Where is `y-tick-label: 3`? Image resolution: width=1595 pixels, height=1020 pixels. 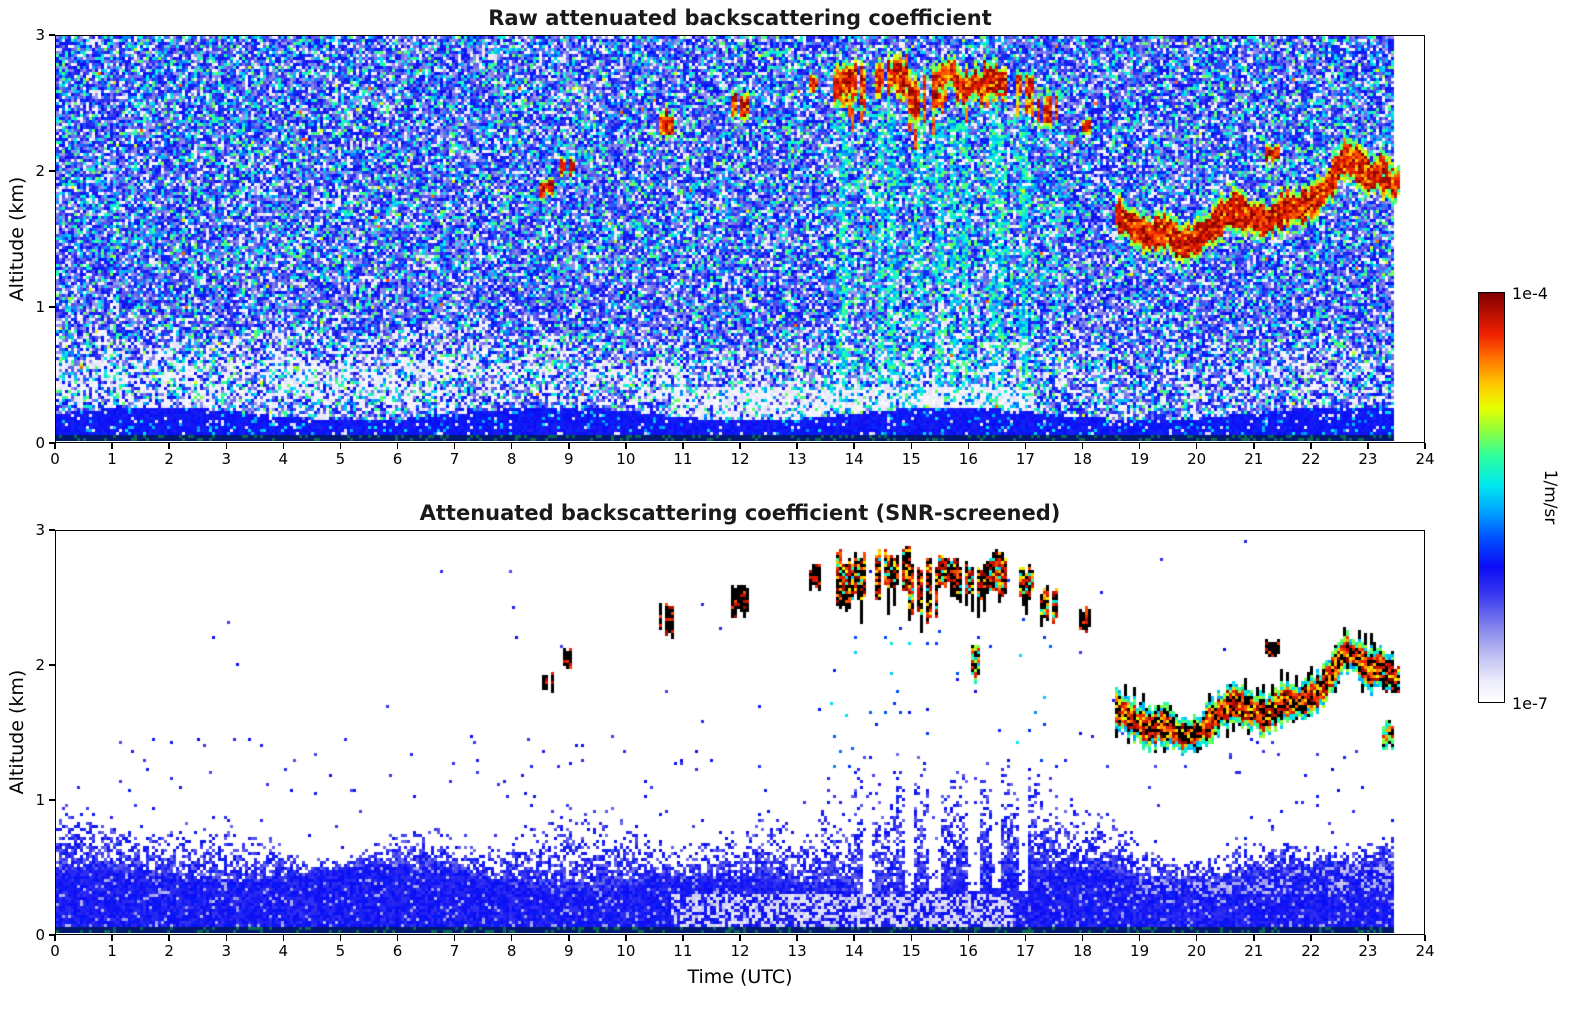 y-tick-label: 3 is located at coordinates (40, 35).